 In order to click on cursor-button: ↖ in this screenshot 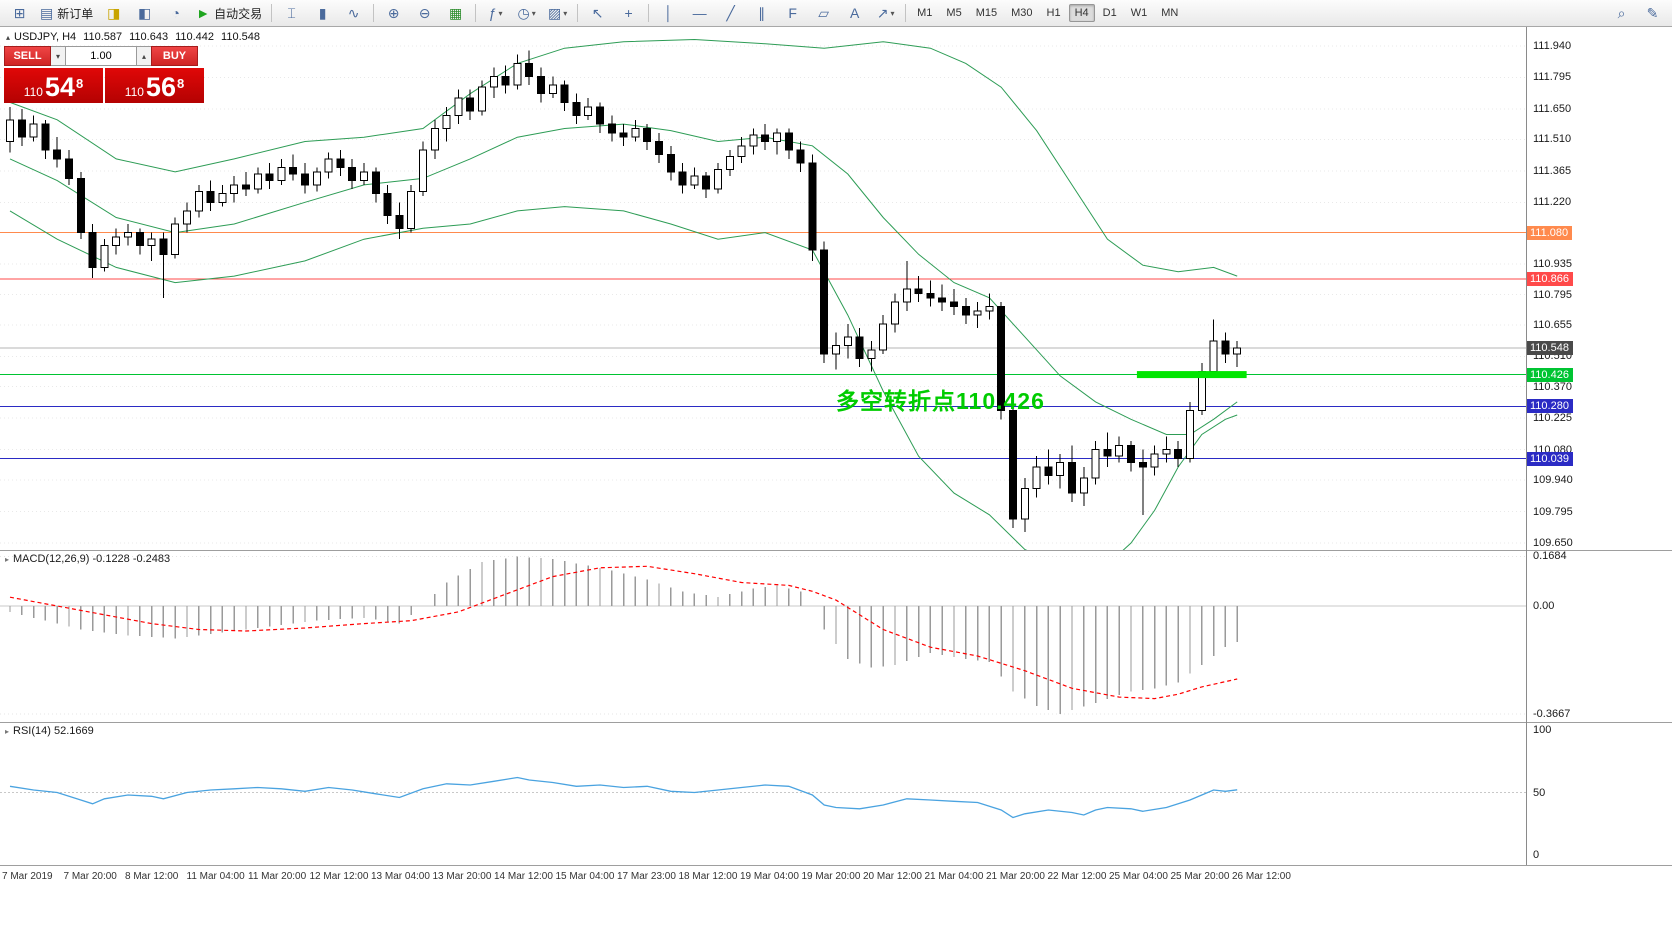, I will do `click(597, 13)`.